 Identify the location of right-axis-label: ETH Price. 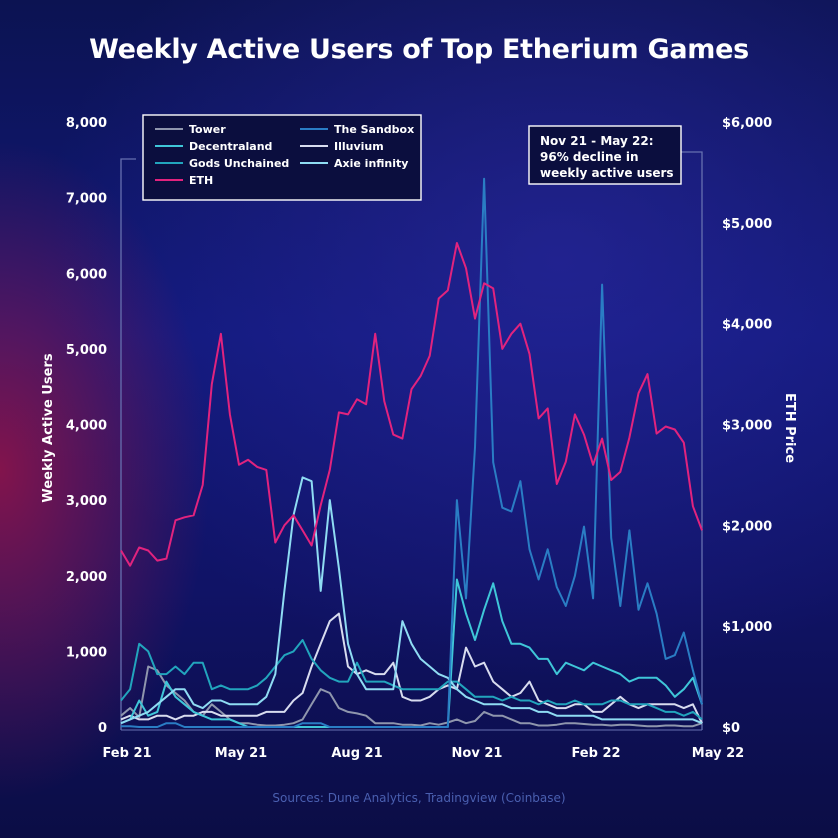
(789, 428).